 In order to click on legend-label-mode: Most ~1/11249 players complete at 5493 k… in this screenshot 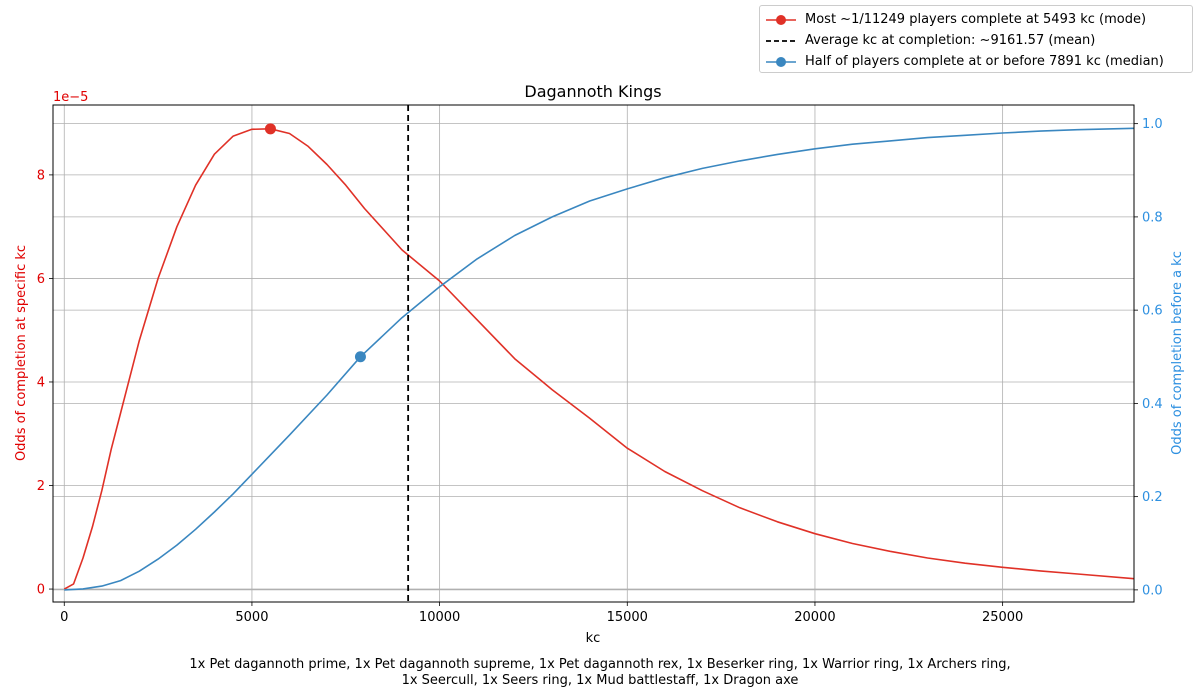, I will do `click(976, 19)`.